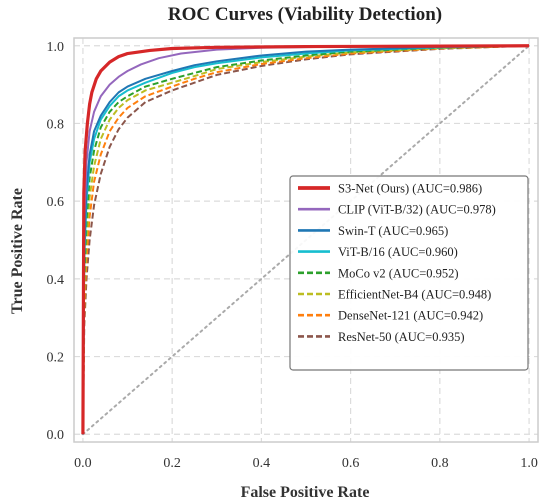 The height and width of the screenshot is (503, 550). What do you see at coordinates (414, 295) in the screenshot?
I see `legend-label: EfficientNet-B4 (AUC=0.948)` at bounding box center [414, 295].